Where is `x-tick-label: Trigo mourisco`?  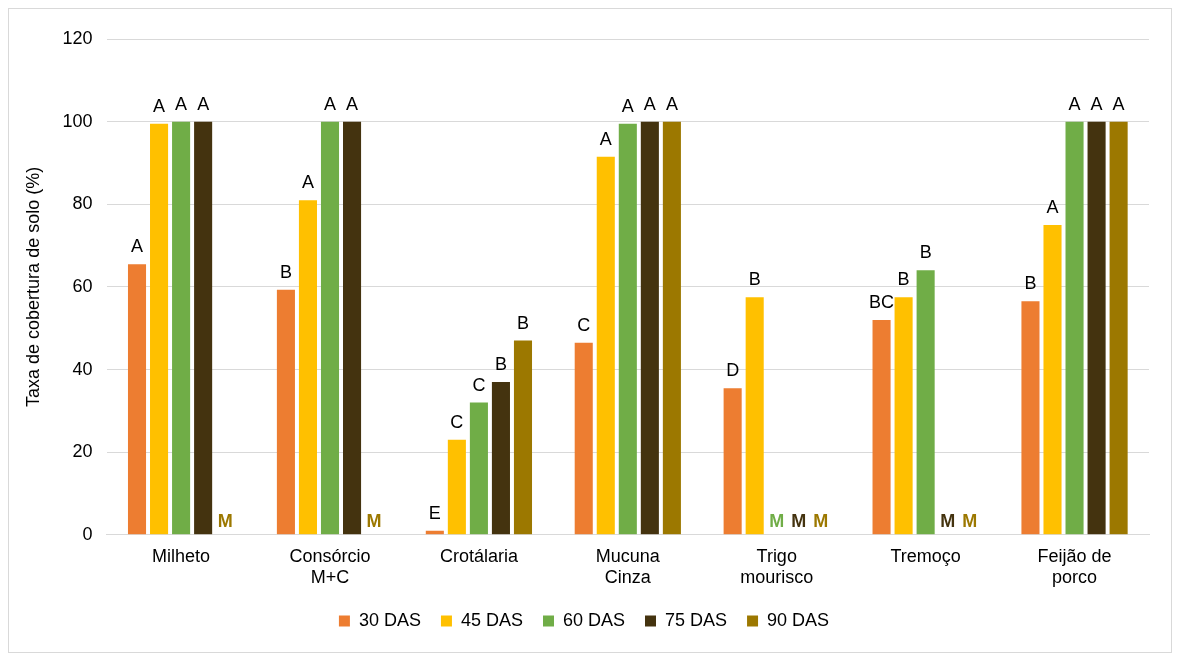 x-tick-label: Trigo mourisco is located at coordinates (777, 566).